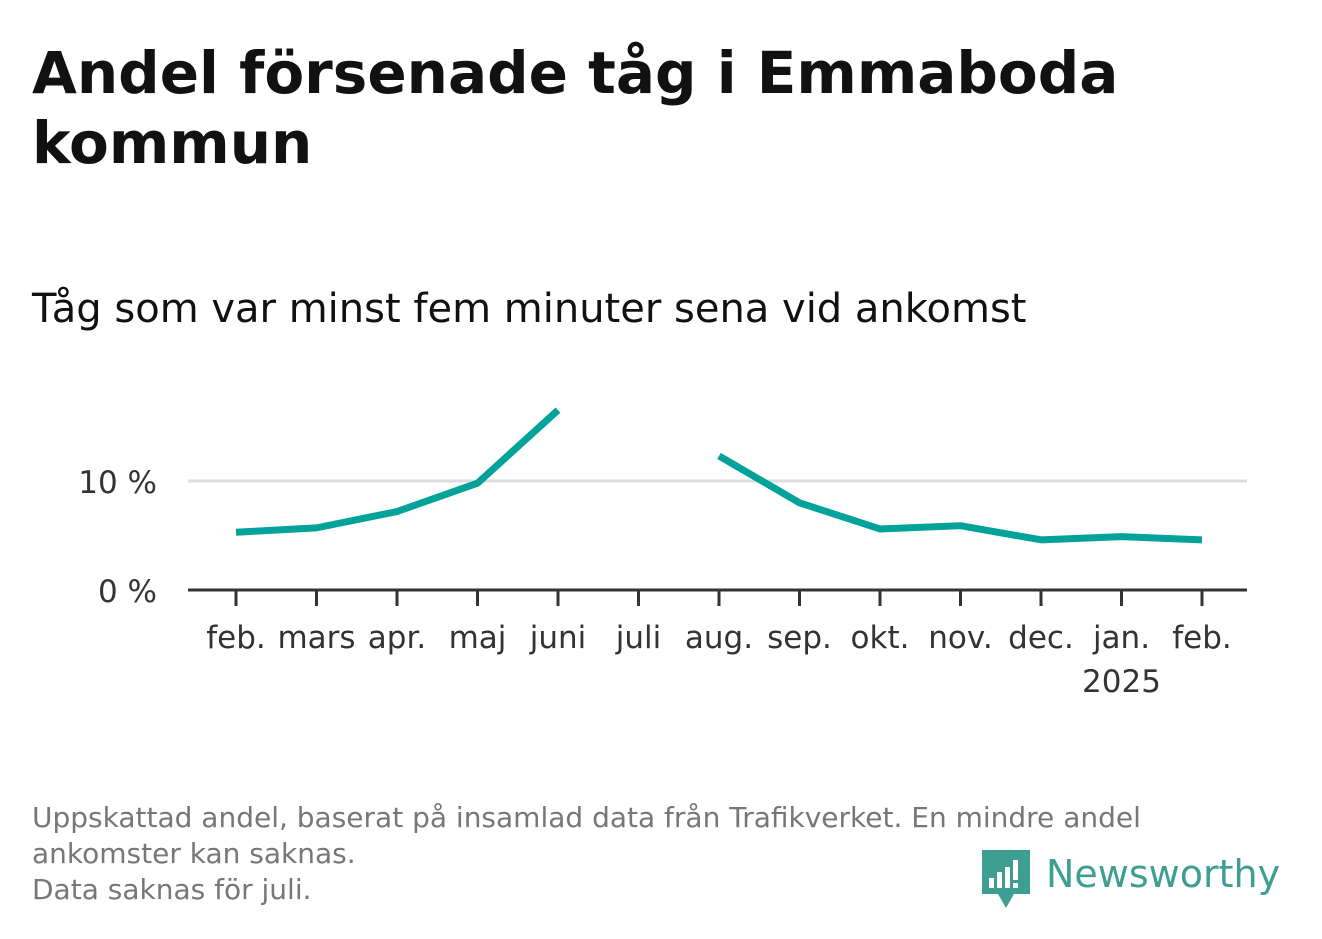 This screenshot has height=939, width=1322. What do you see at coordinates (719, 638) in the screenshot?
I see `x-tick-label: aug.` at bounding box center [719, 638].